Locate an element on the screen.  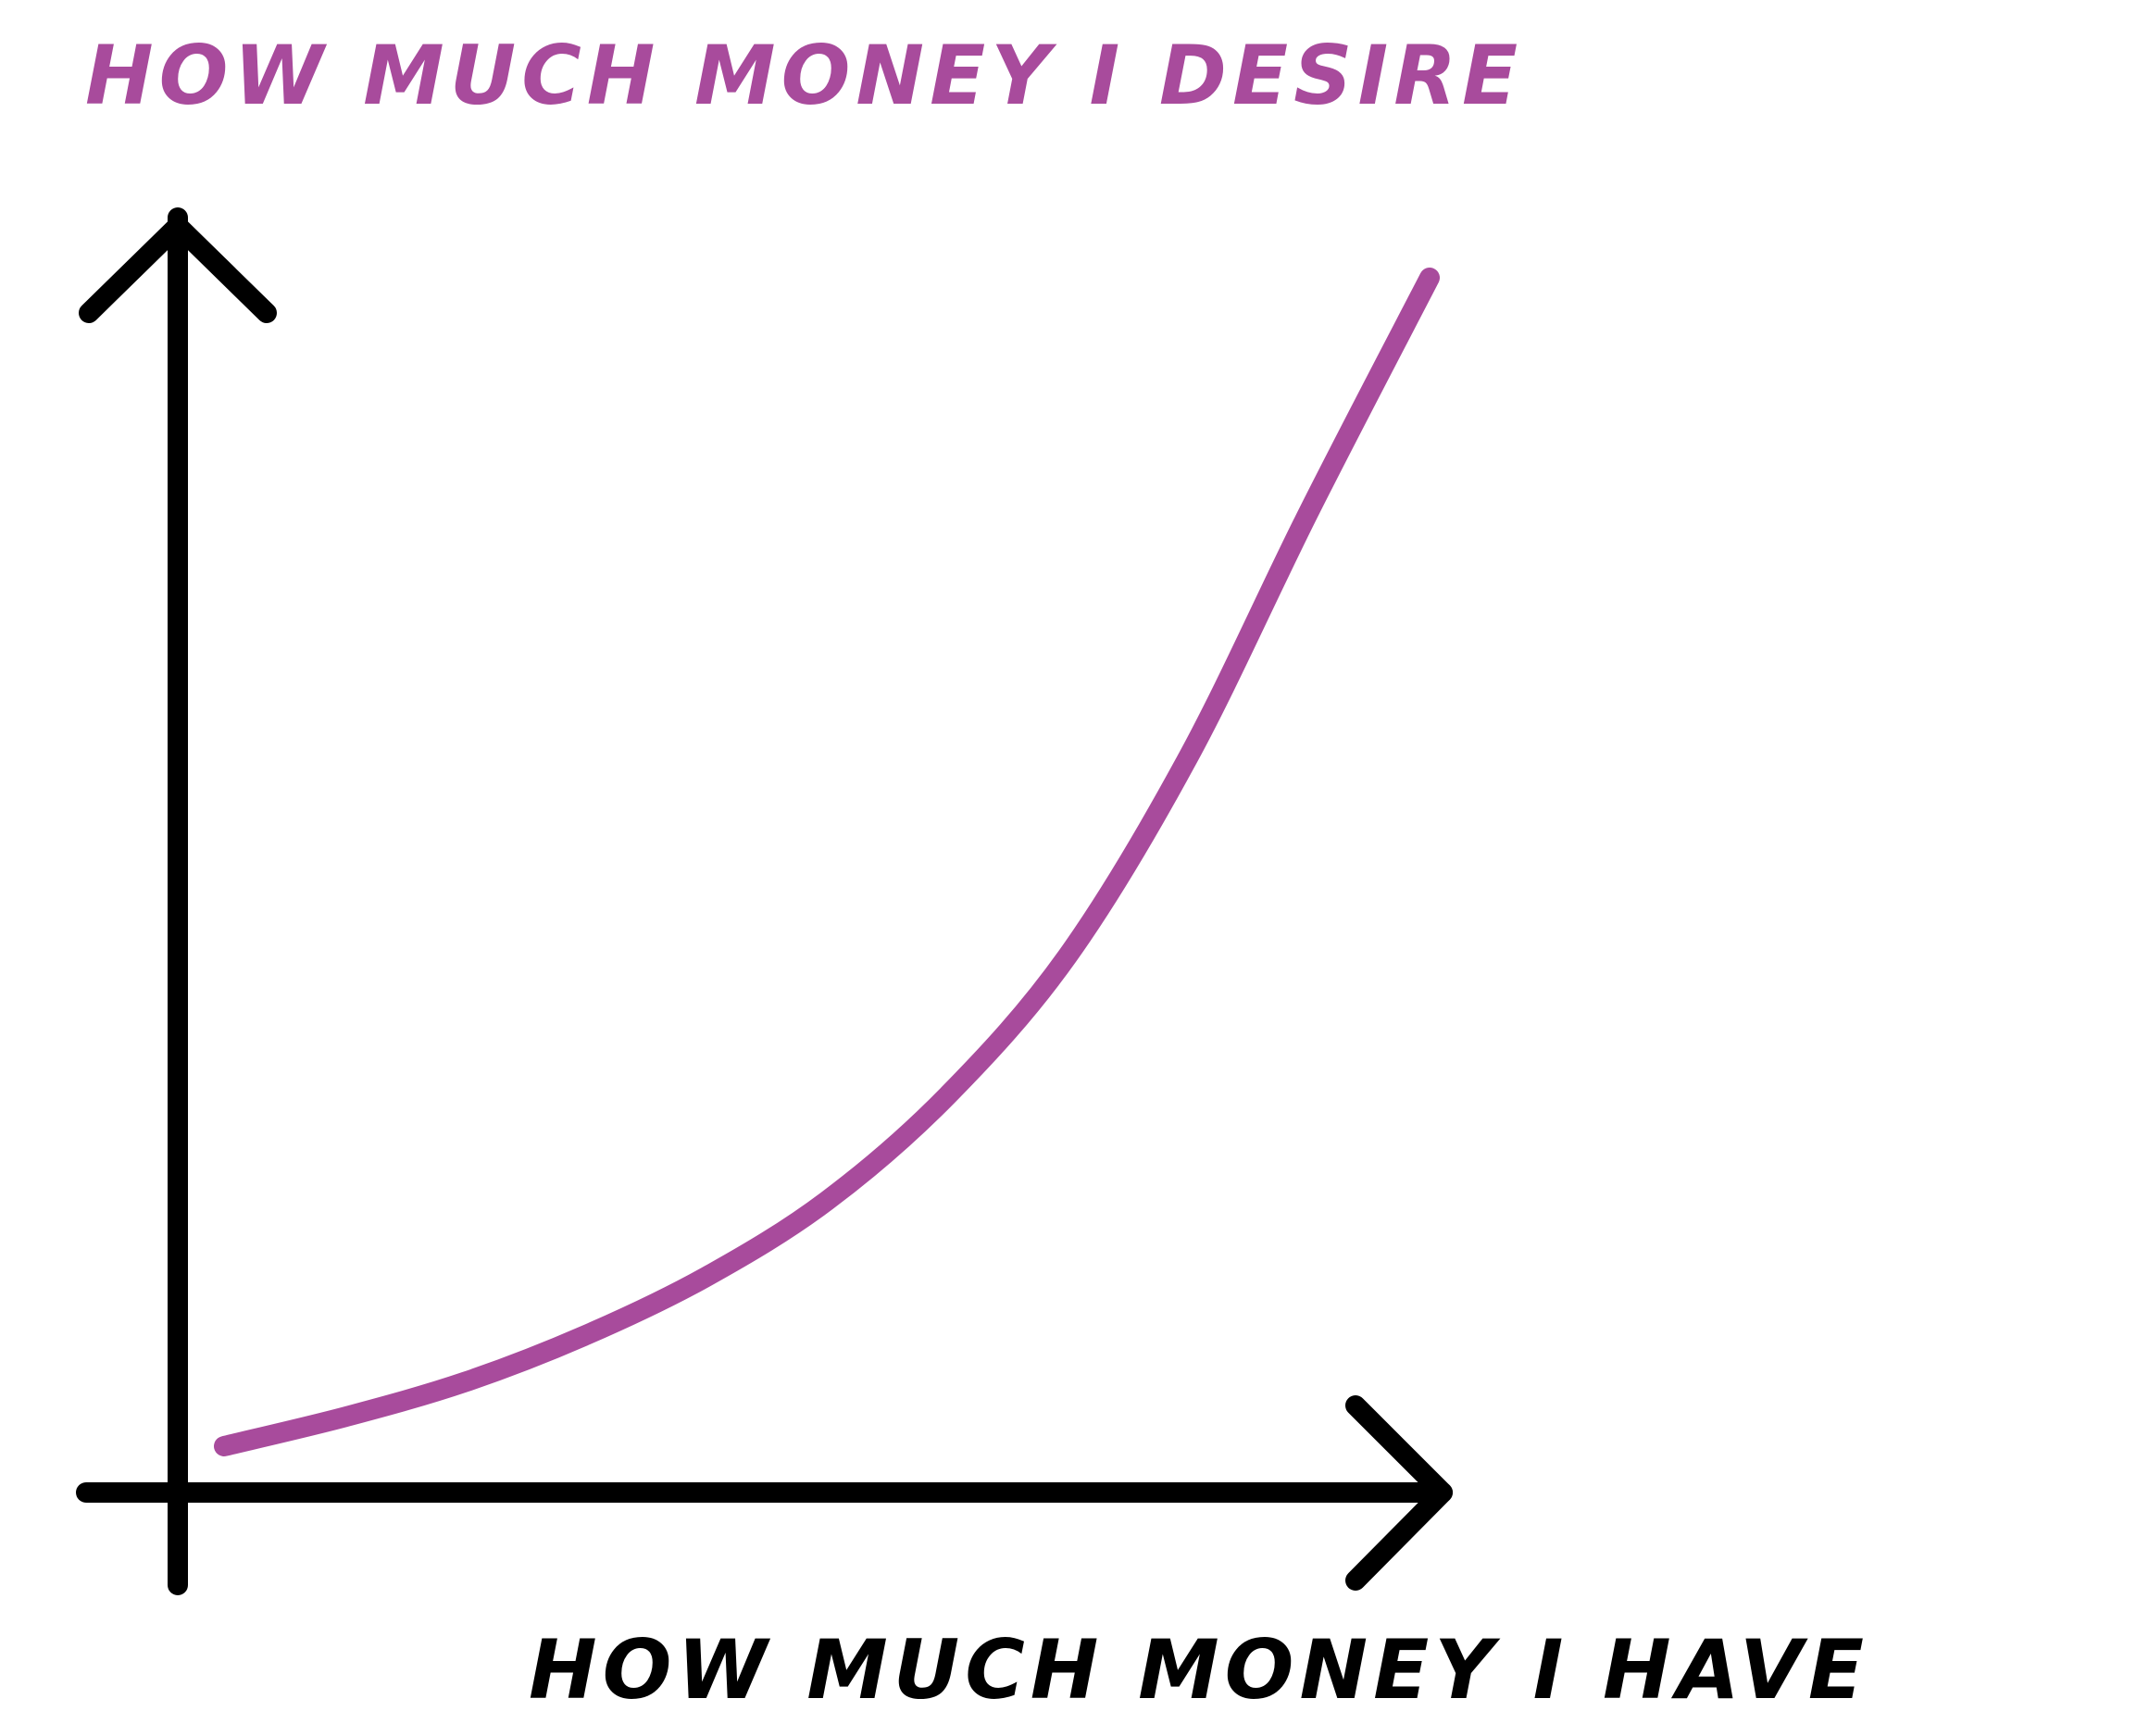
y-axis is located at coordinates (178, 901).